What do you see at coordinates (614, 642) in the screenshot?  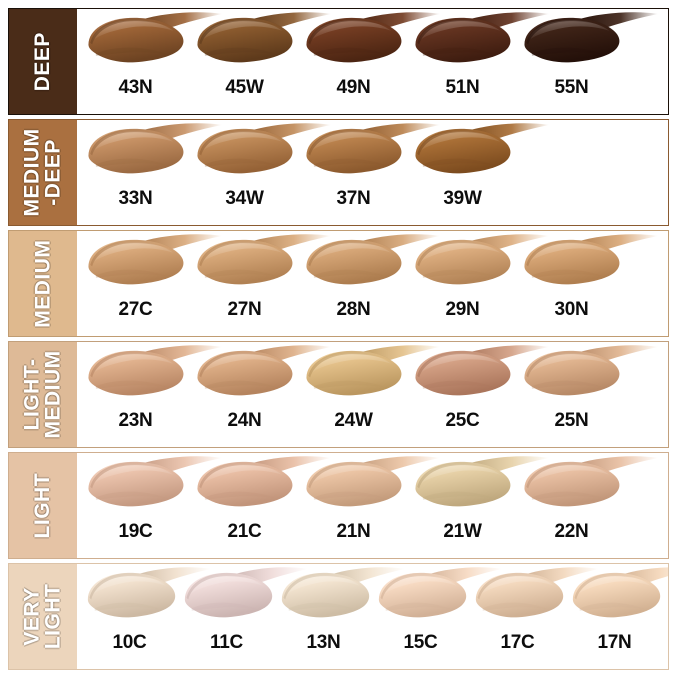 I see `shade-code-label: 17N` at bounding box center [614, 642].